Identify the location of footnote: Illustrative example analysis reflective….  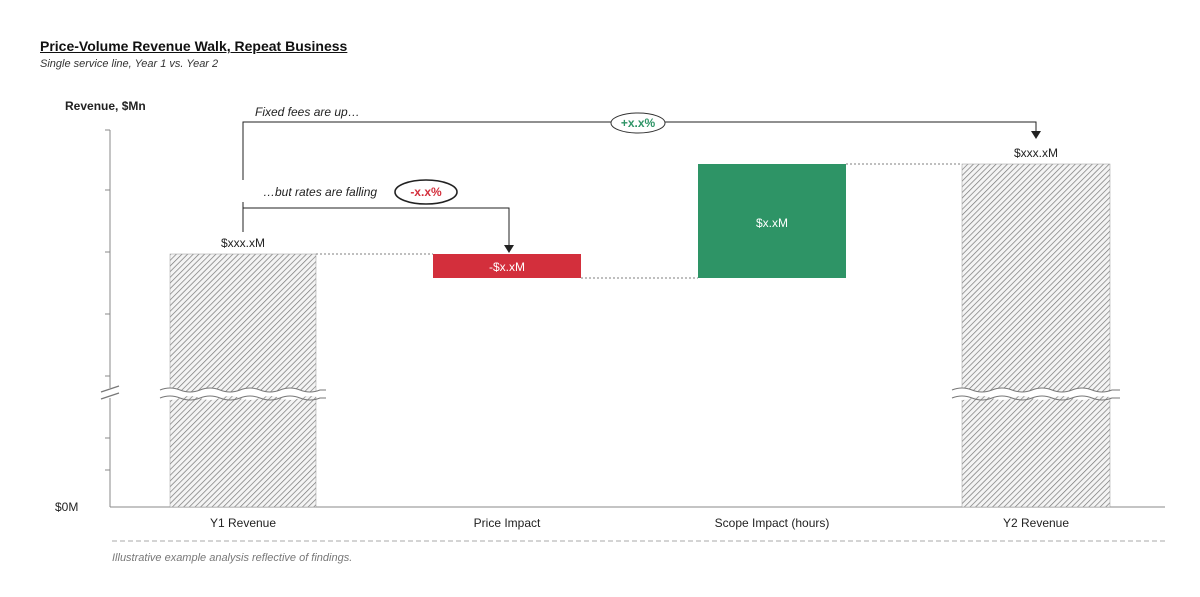
(232, 558).